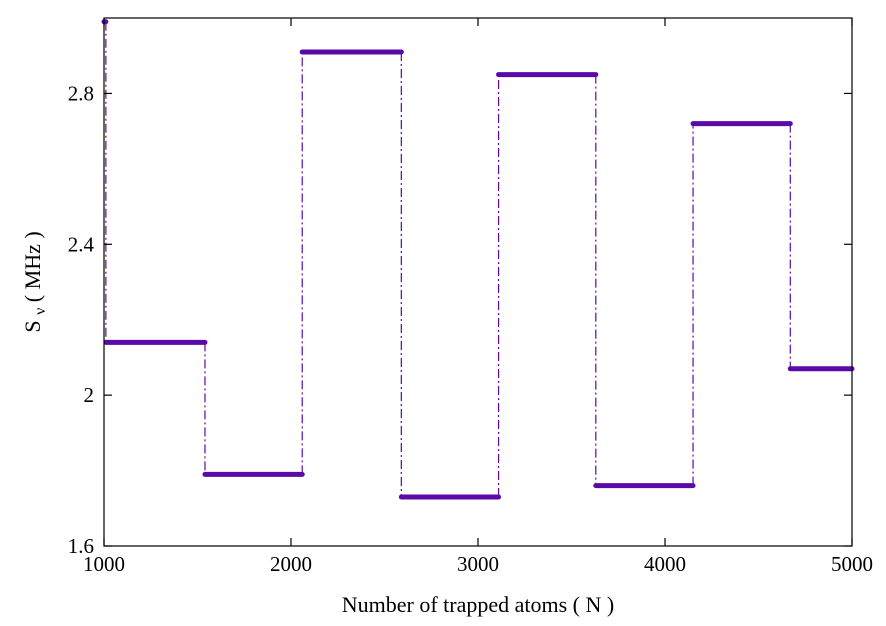 The image size is (886, 626). I want to click on x-tick-label: 5000, so click(852, 564).